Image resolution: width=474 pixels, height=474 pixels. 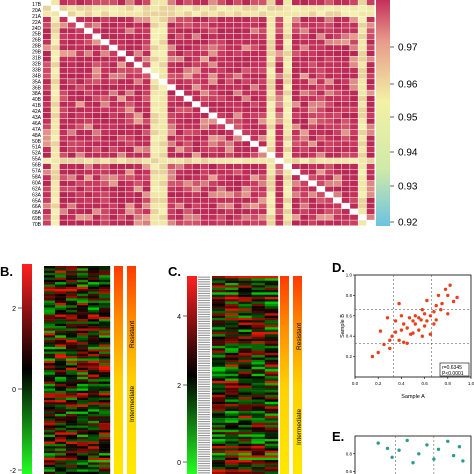 What do you see at coordinates (37, 219) in the screenshot?
I see `heatmap-row-label: 69B` at bounding box center [37, 219].